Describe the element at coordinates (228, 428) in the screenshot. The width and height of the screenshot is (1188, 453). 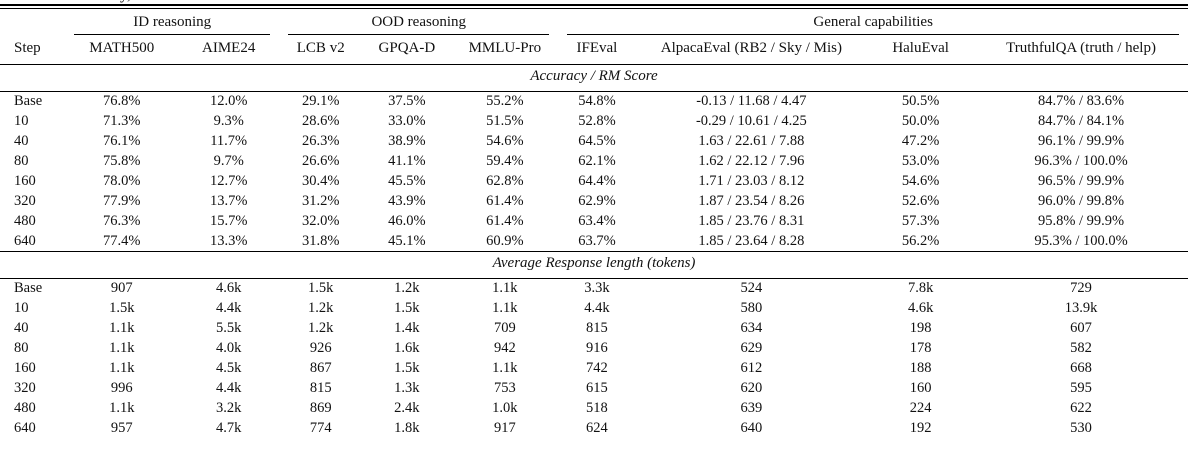
I see `value-cell: 4.7k` at that location.